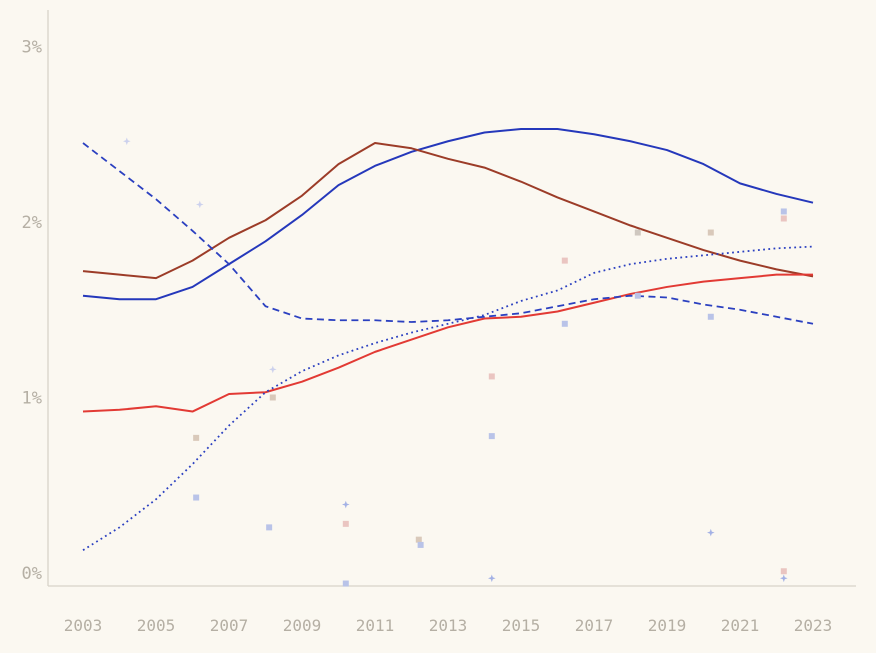  What do you see at coordinates (594, 625) in the screenshot?
I see `x-tick-label-2017: 2017` at bounding box center [594, 625].